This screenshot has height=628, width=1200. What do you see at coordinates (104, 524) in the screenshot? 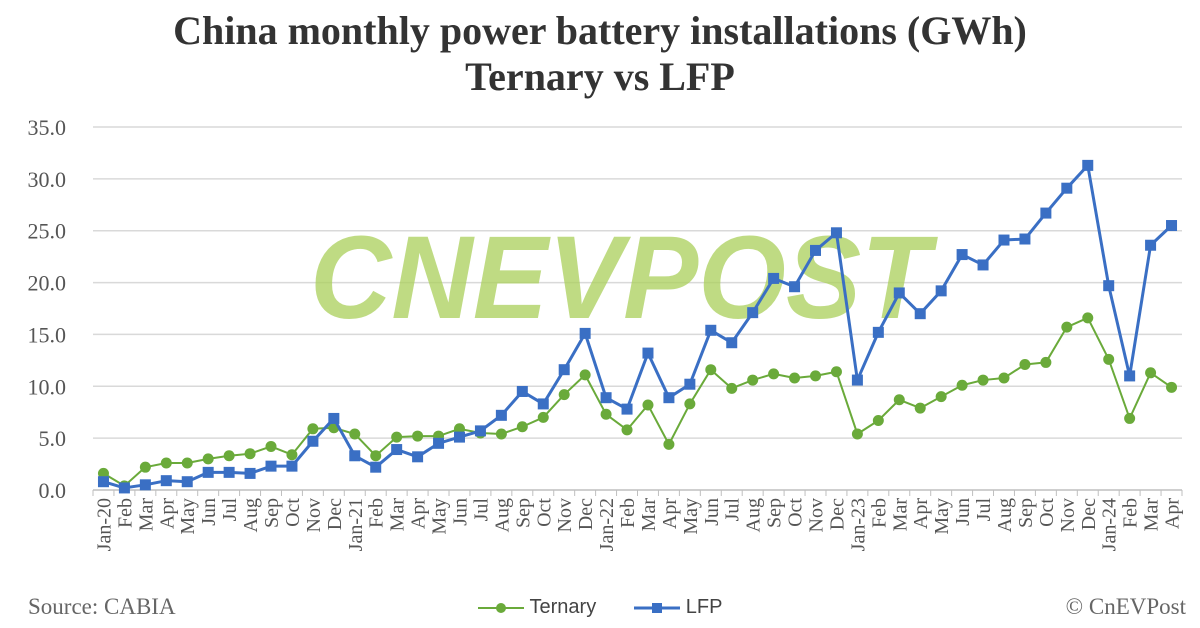
I see `x-tick-label: Jan-20` at bounding box center [104, 524].